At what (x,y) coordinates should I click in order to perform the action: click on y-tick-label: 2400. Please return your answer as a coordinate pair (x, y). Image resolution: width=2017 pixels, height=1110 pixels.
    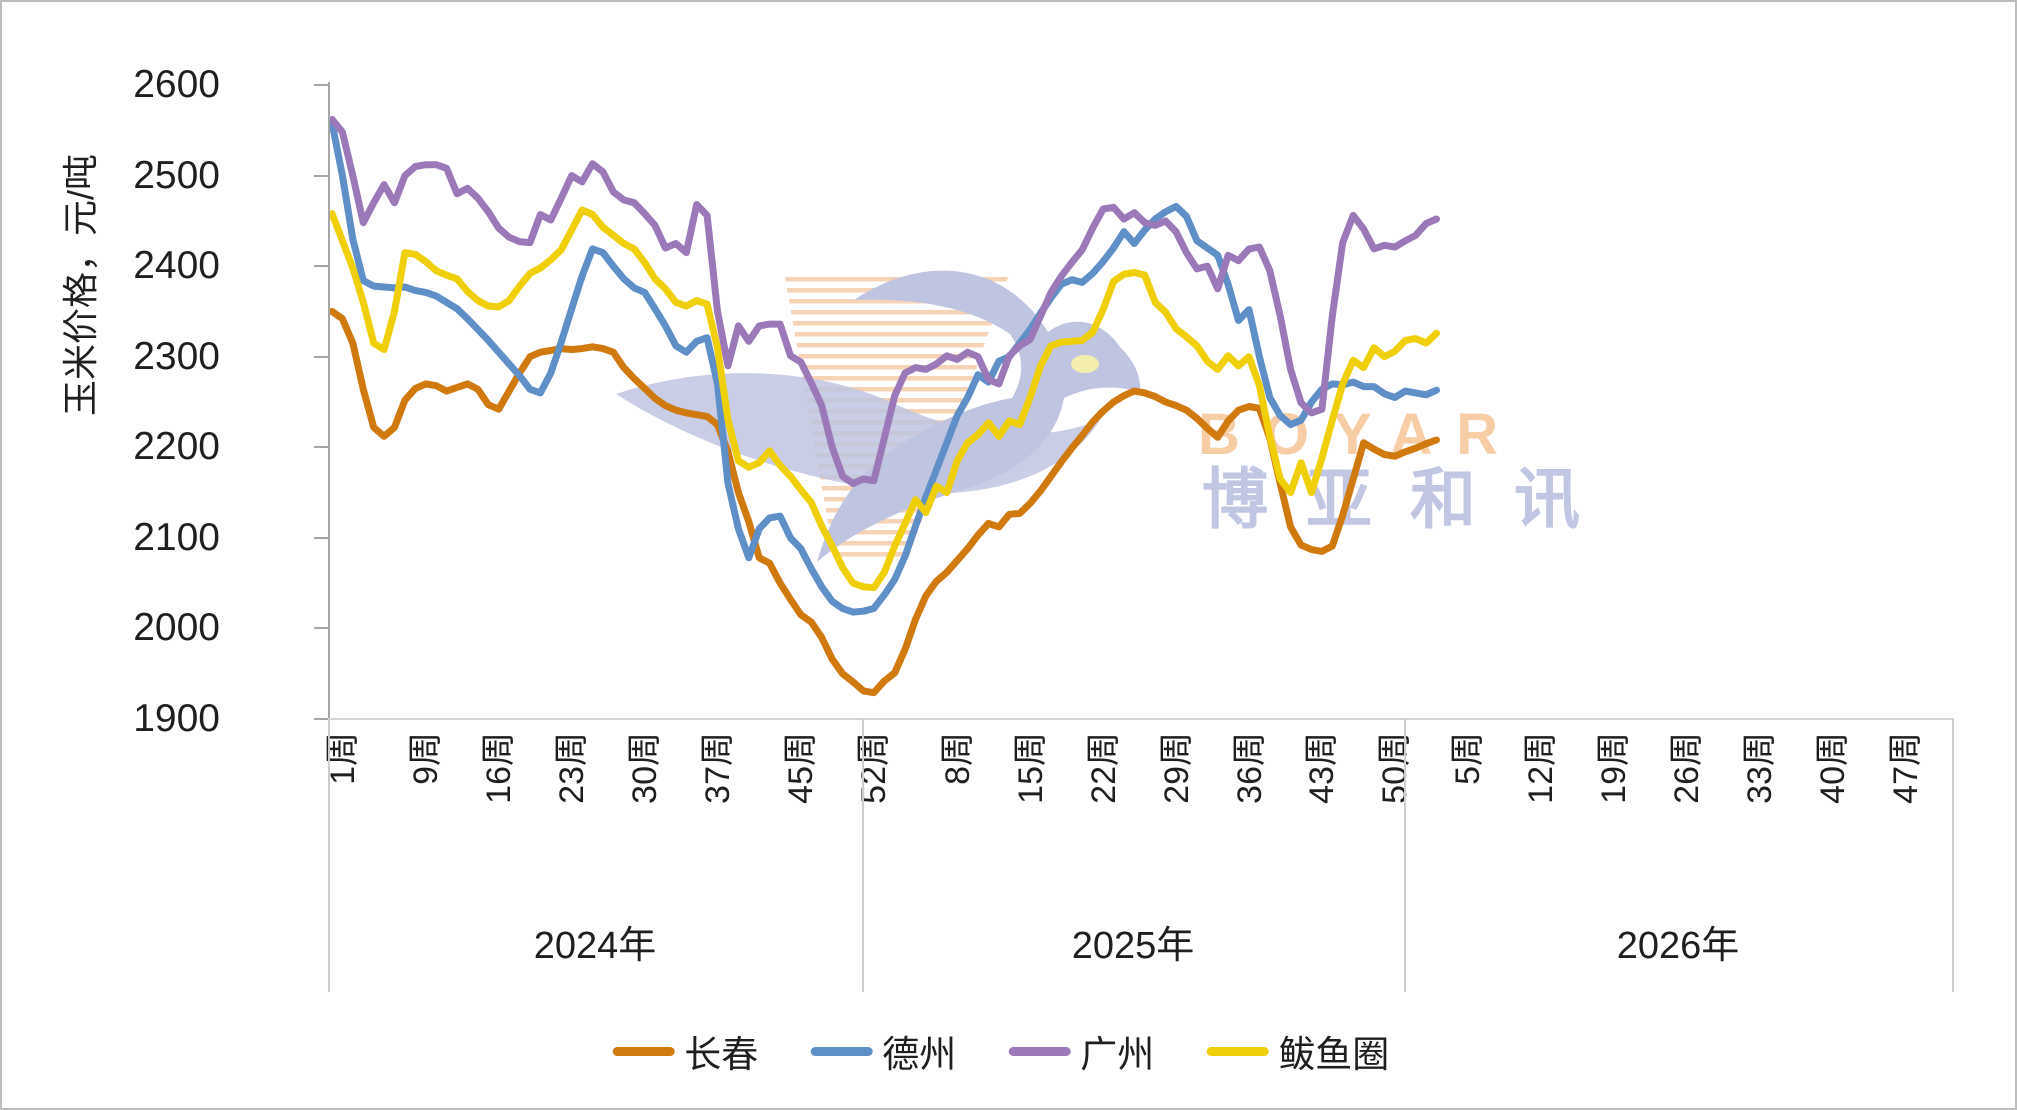
    Looking at the image, I should click on (176, 266).